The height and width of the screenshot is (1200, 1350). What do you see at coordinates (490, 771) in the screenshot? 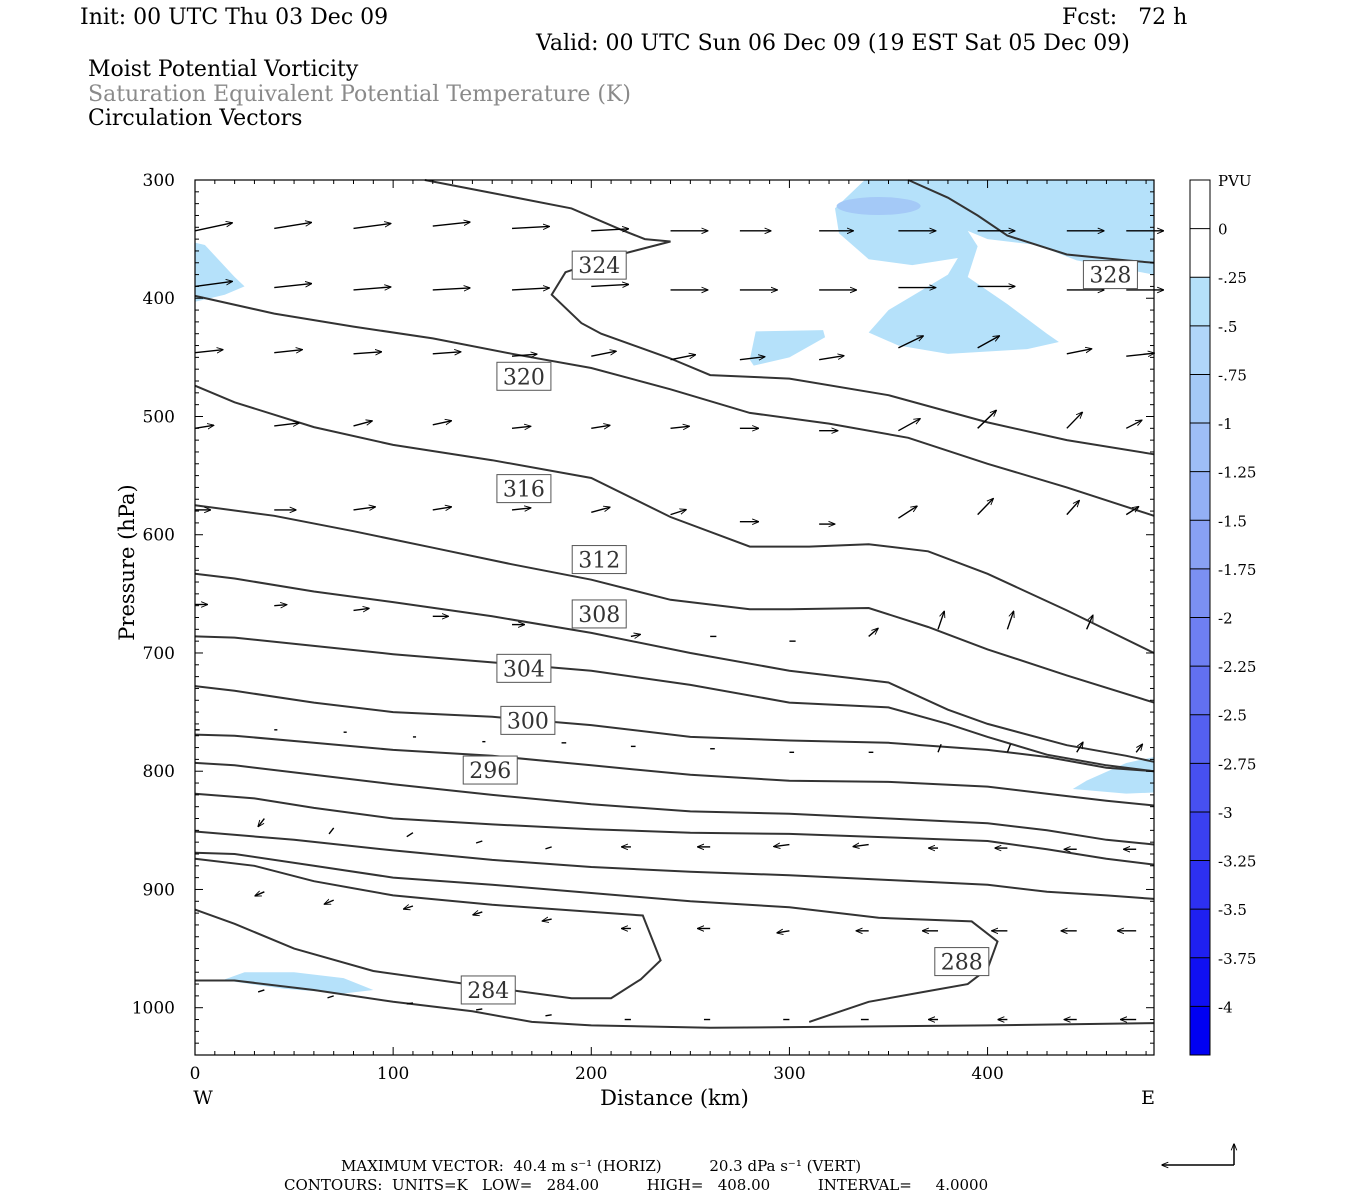
I see `contour-label: 296` at bounding box center [490, 771].